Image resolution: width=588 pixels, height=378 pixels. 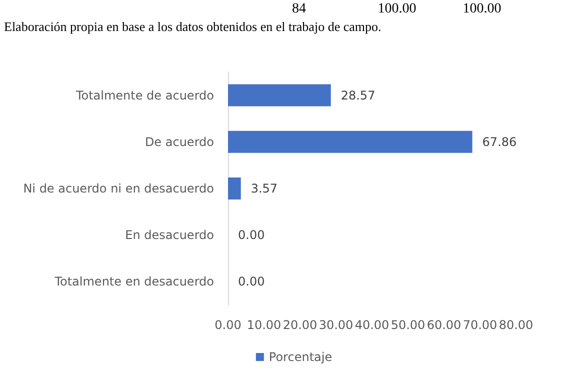 I want to click on x-tick-label: 30.00, so click(x=336, y=325).